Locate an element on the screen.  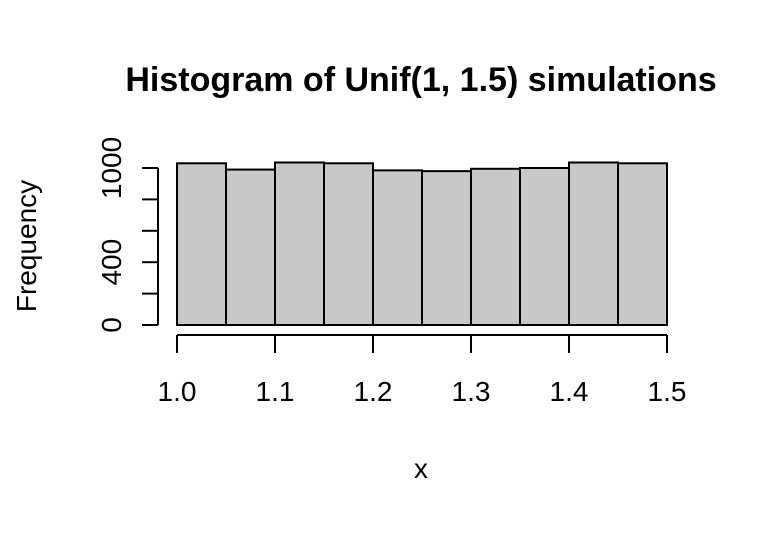
x-tick-label: 1.4 is located at coordinates (569, 391).